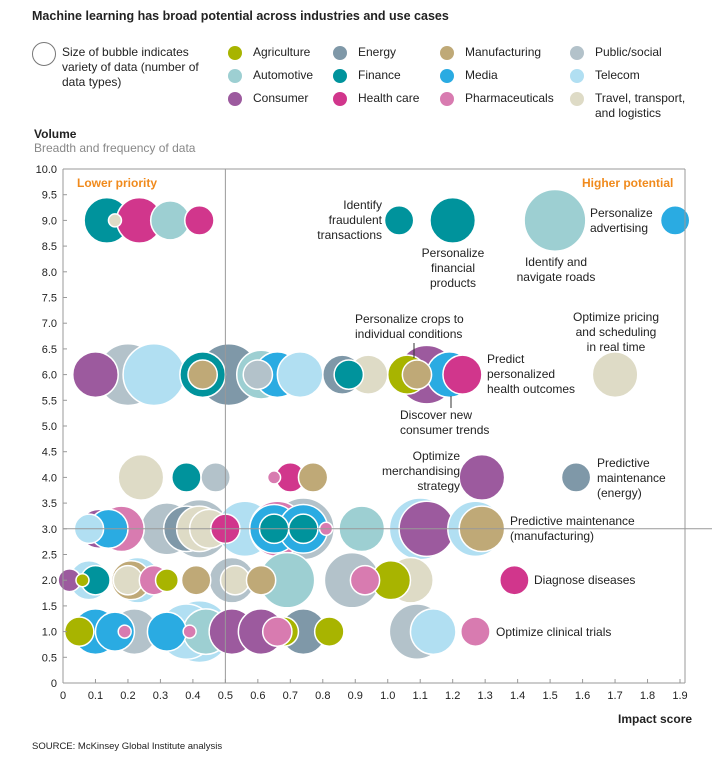  What do you see at coordinates (554, 632) in the screenshot?
I see `annotation: Optimize clinical trials` at bounding box center [554, 632].